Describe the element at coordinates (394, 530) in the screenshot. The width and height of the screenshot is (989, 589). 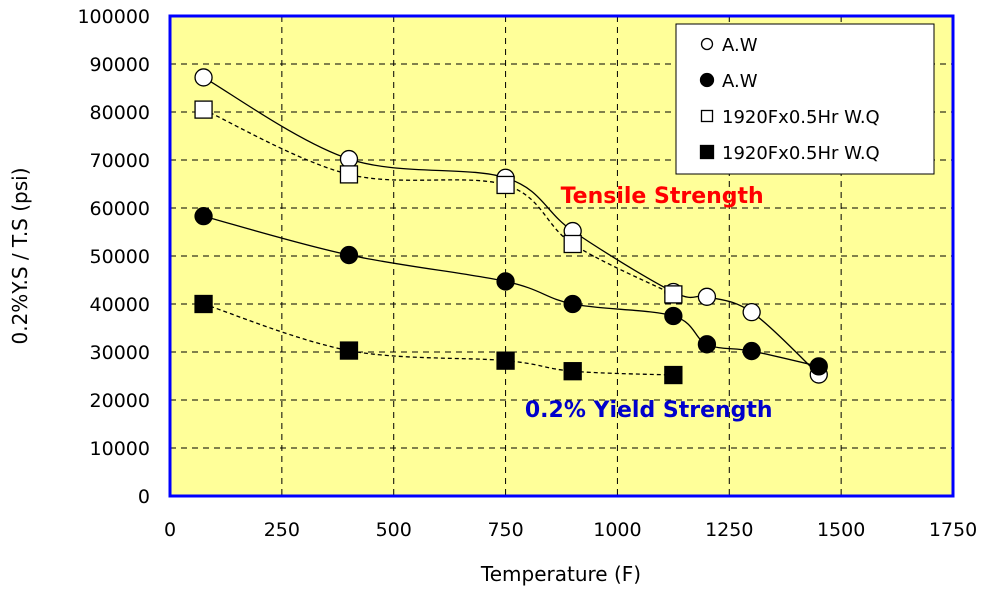
I see `x-tick-label: 500` at that location.